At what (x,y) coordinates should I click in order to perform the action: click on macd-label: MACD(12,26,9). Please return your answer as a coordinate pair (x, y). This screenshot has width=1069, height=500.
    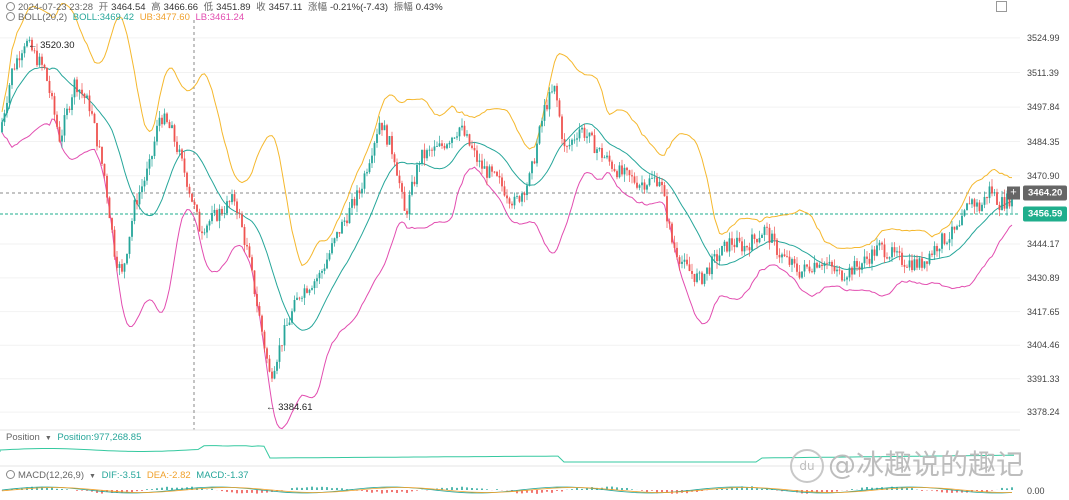
    Looking at the image, I should click on (51, 475).